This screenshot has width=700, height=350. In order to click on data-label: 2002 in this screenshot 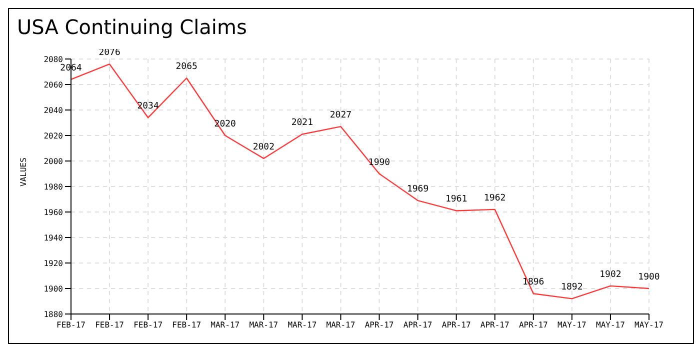, I will do `click(263, 147)`.